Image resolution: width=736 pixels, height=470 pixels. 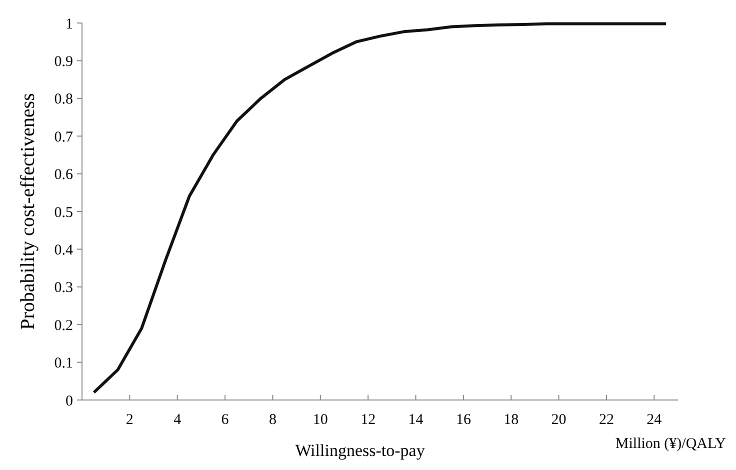 I want to click on x-tick-label: 8, so click(x=272, y=420).